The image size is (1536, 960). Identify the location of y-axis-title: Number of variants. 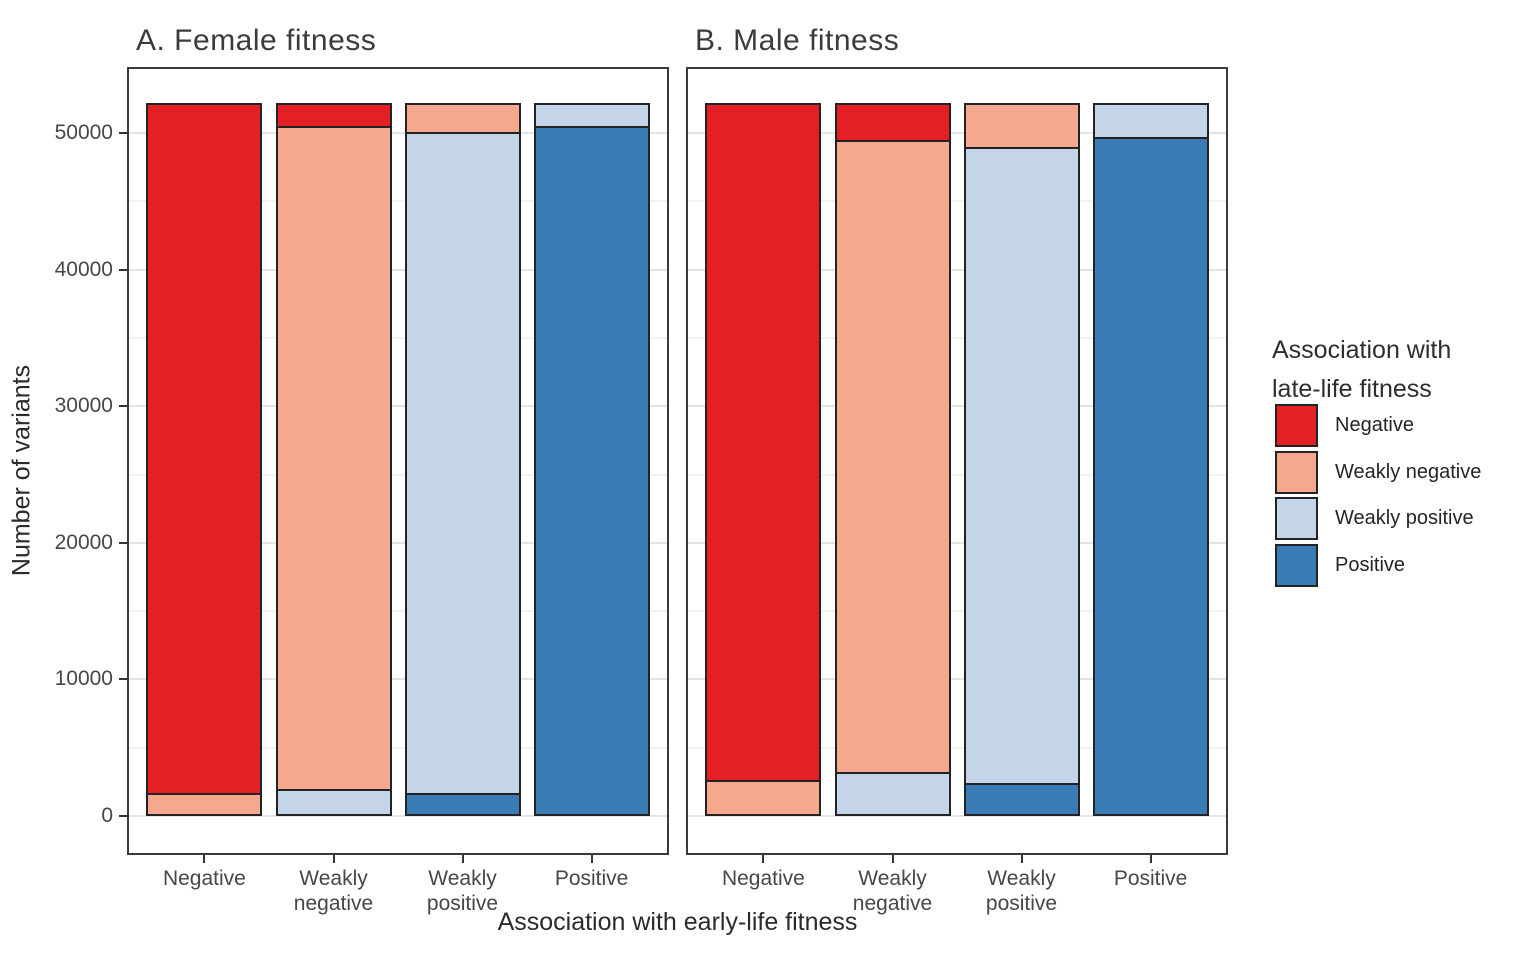
(21, 470).